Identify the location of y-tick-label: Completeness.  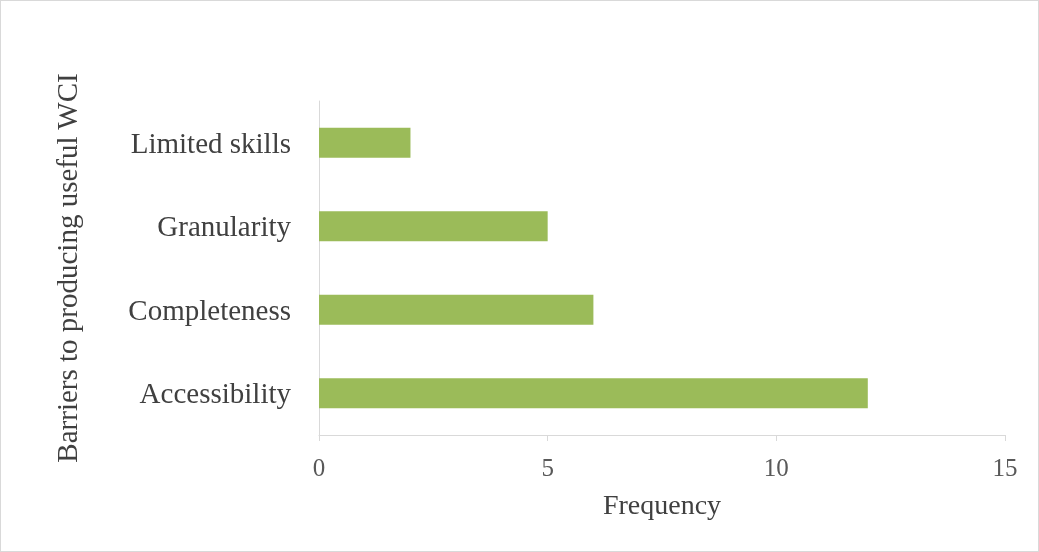
(209, 309).